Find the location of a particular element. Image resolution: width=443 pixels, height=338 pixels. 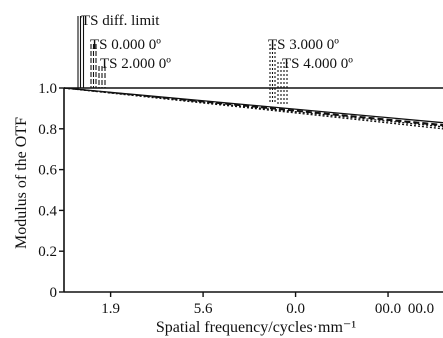

y-tick-label: 0.2 is located at coordinates (47, 252).